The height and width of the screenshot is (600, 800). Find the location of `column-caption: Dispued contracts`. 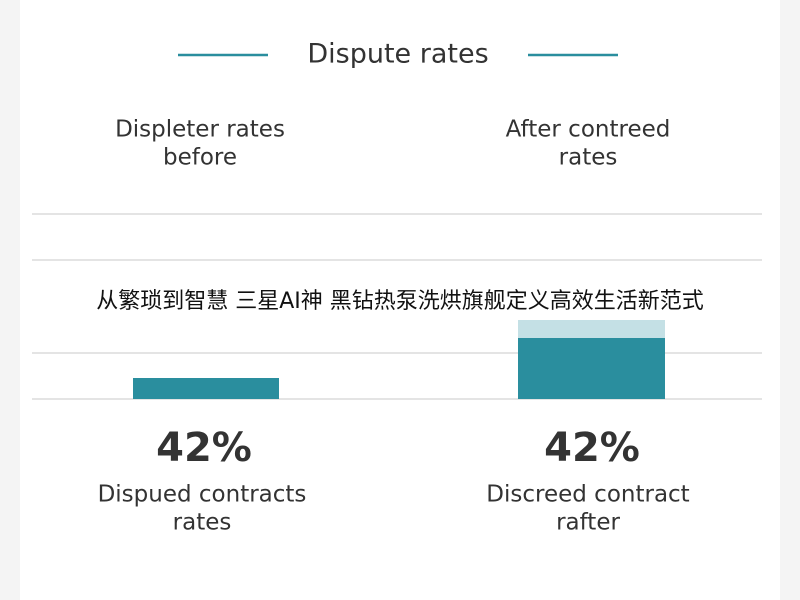

column-caption: Dispued contracts is located at coordinates (202, 495).